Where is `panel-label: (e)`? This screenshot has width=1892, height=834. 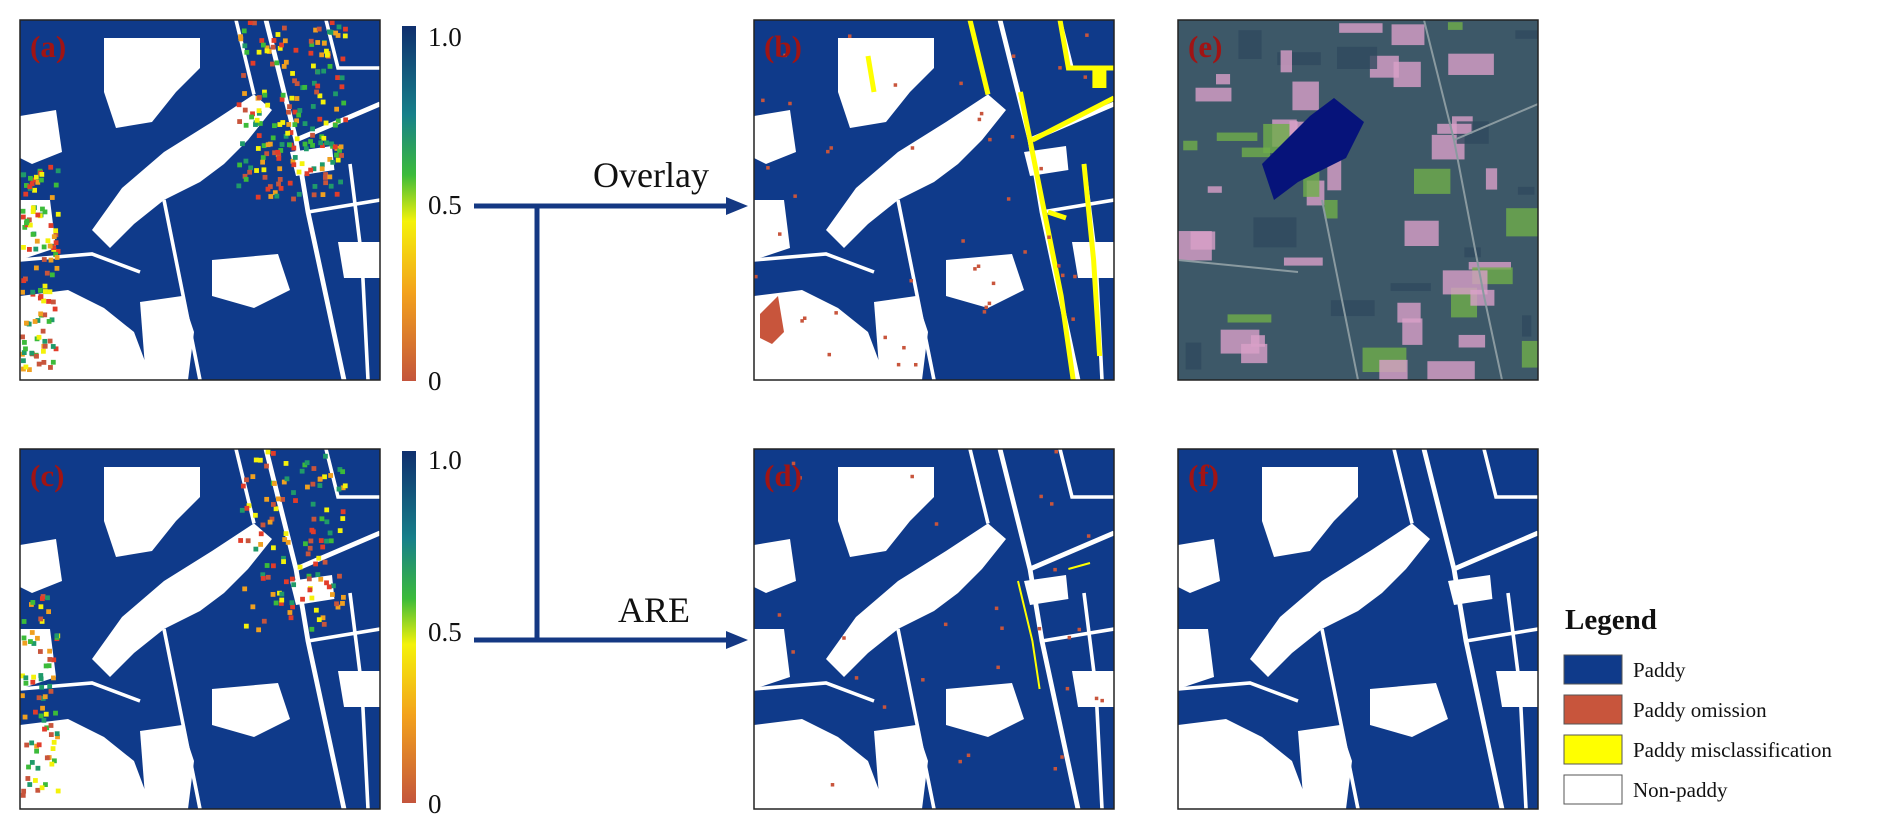
panel-label: (e) is located at coordinates (1205, 46).